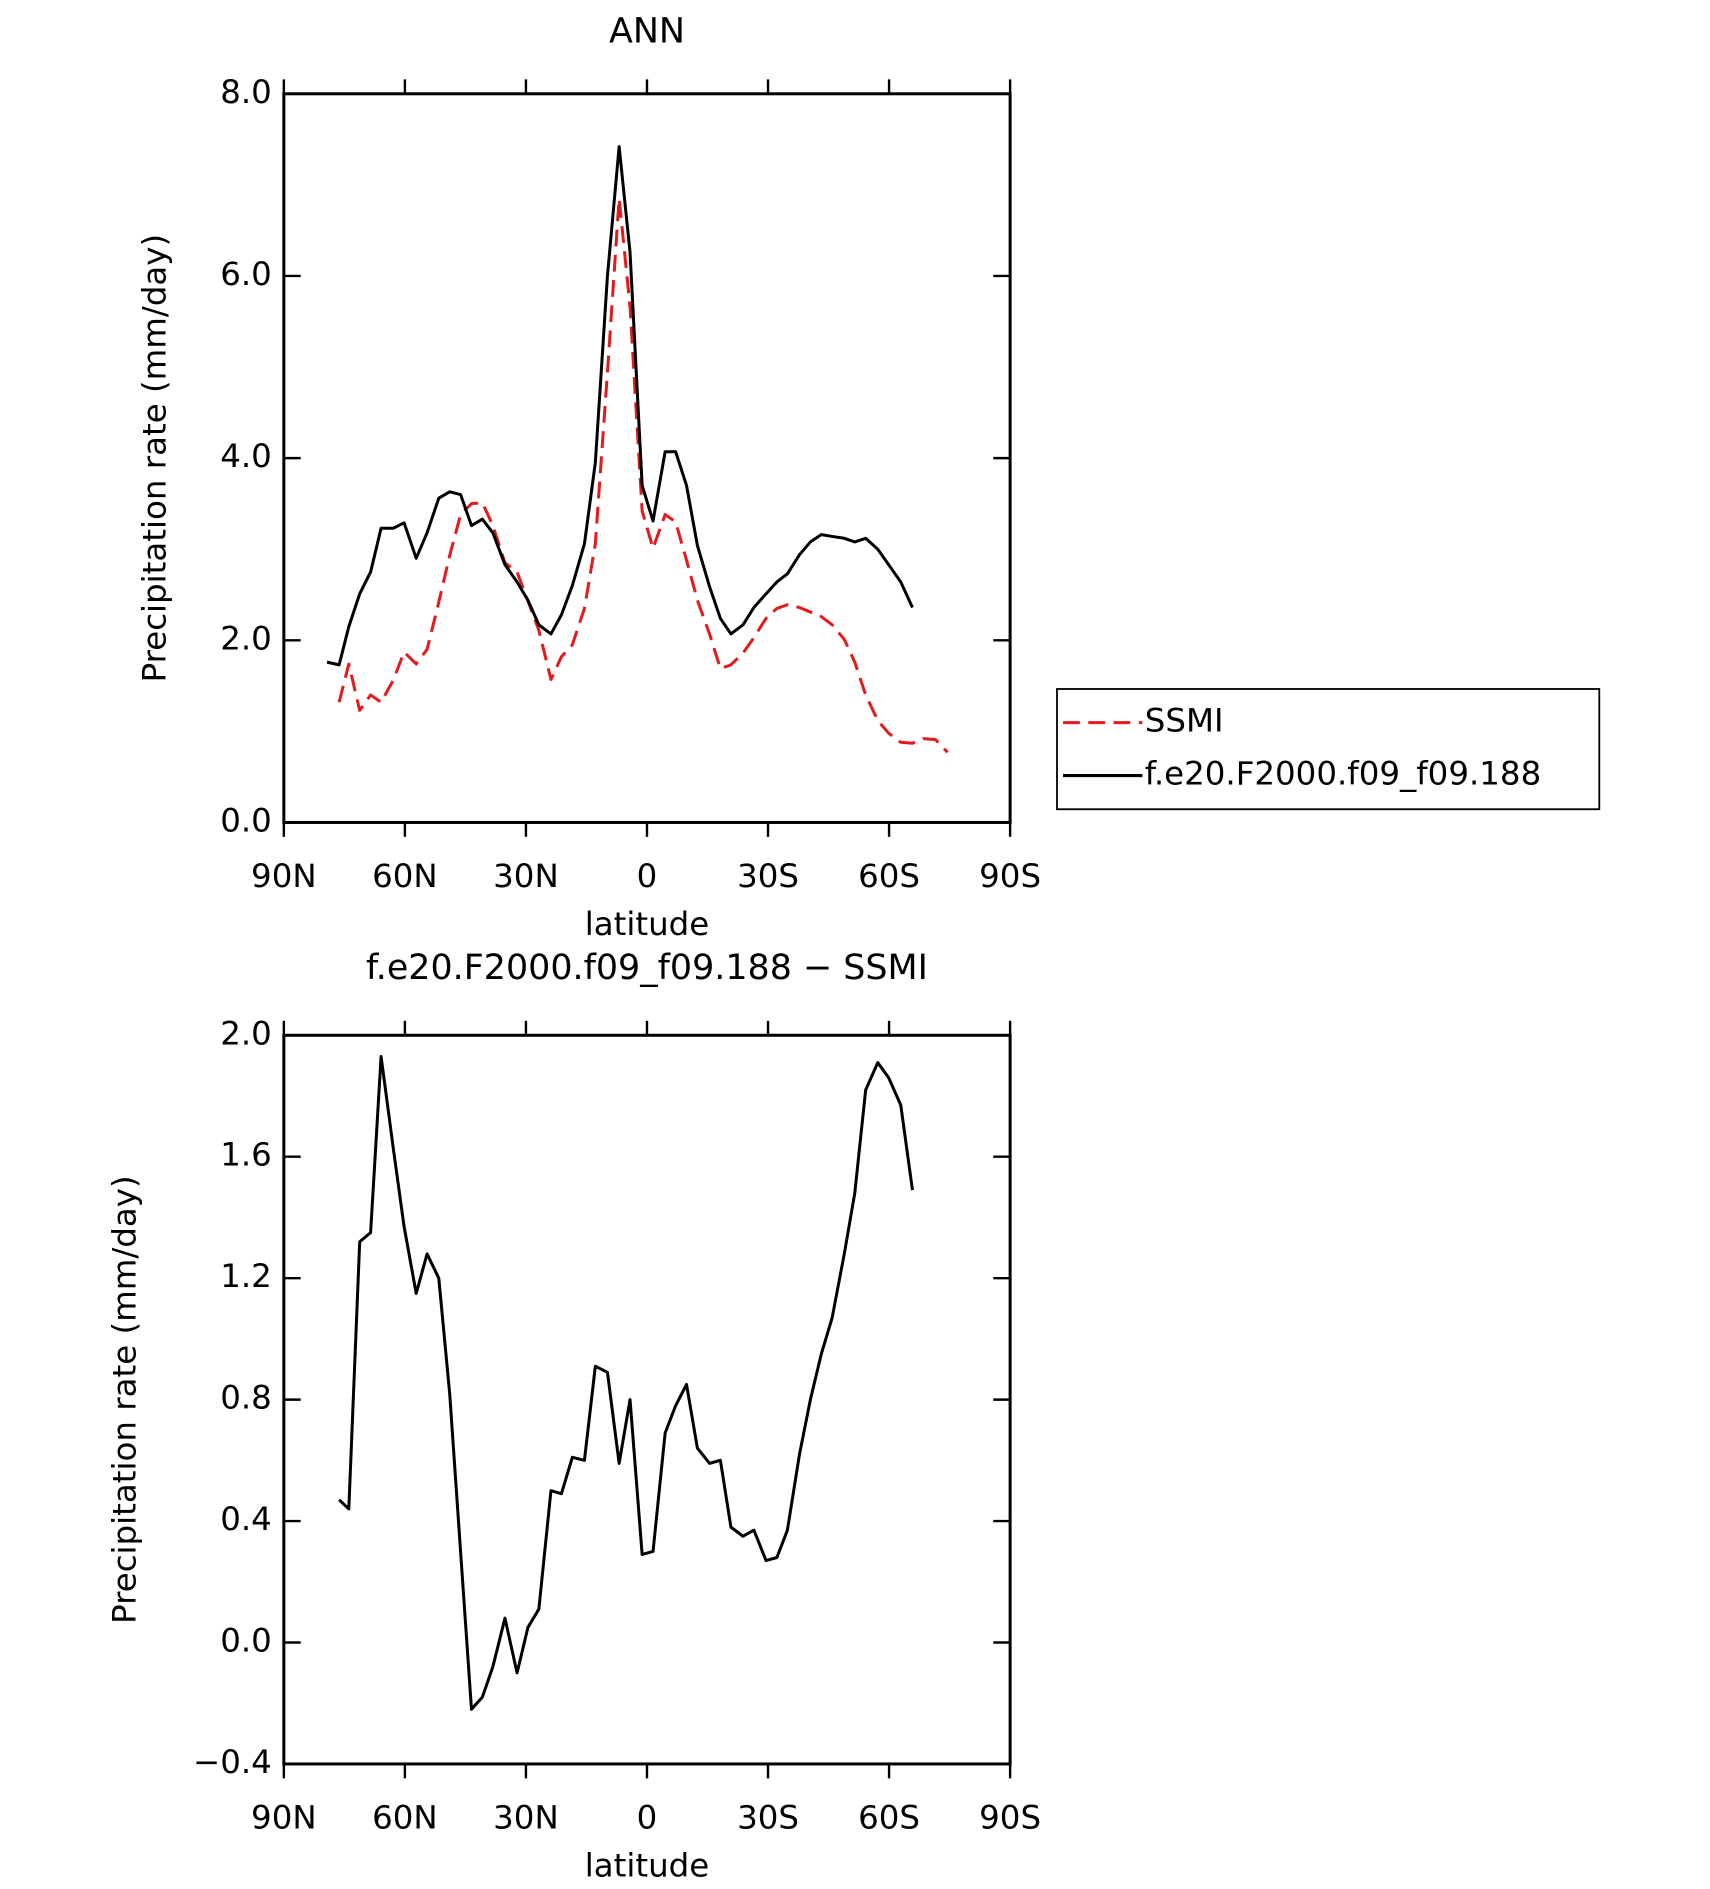 Image resolution: width=1710 pixels, height=1889 pixels. What do you see at coordinates (246, 1155) in the screenshot?
I see `y-tick-label: 1.6` at bounding box center [246, 1155].